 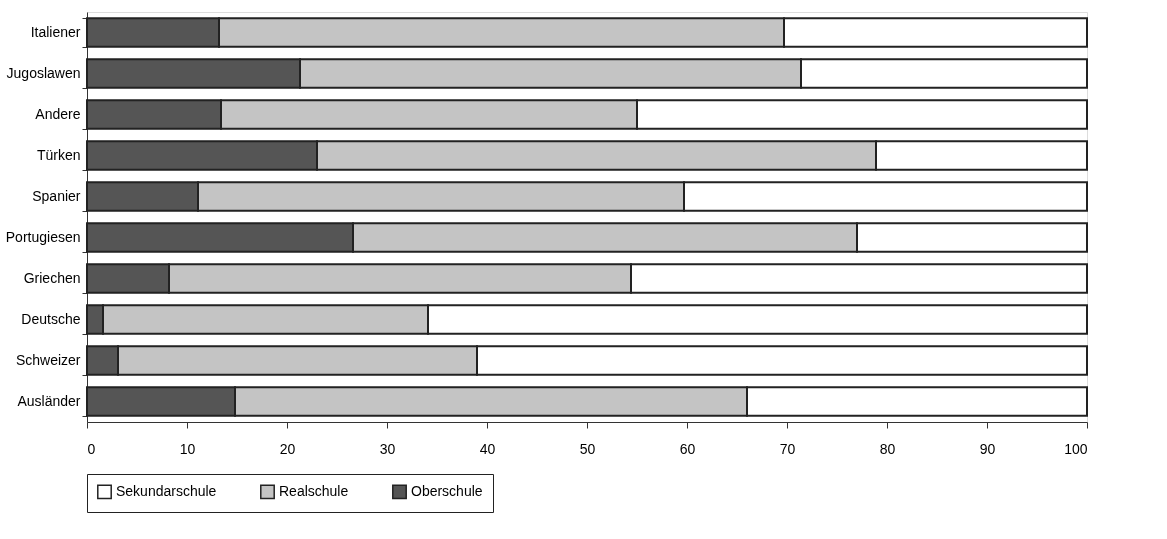 What do you see at coordinates (51, 319) in the screenshot?
I see `y-tick-label: Deutsche` at bounding box center [51, 319].